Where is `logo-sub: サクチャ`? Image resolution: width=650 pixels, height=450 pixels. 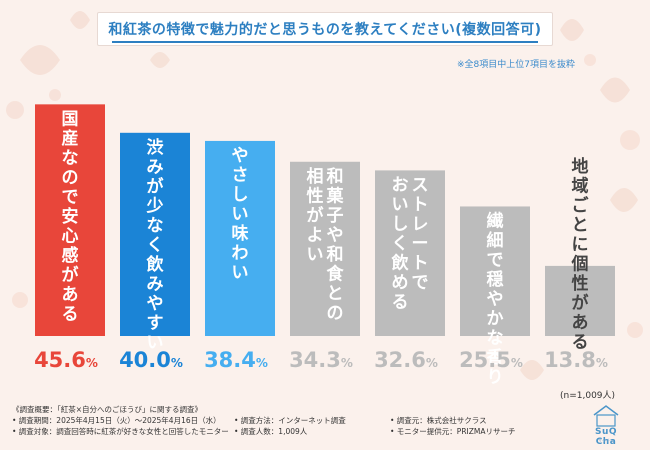
logo-sub: サクチャ is located at coordinates (606, 440).